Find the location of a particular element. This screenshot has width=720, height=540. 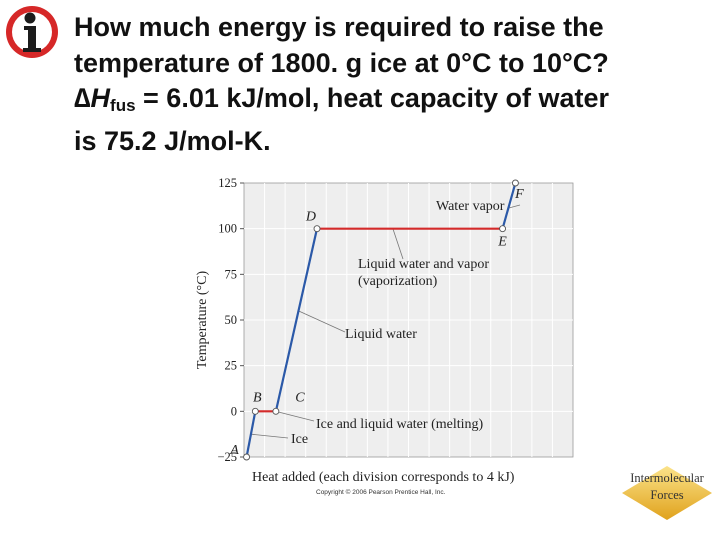

y-tick-label: 50 is located at coordinates (231, 320).